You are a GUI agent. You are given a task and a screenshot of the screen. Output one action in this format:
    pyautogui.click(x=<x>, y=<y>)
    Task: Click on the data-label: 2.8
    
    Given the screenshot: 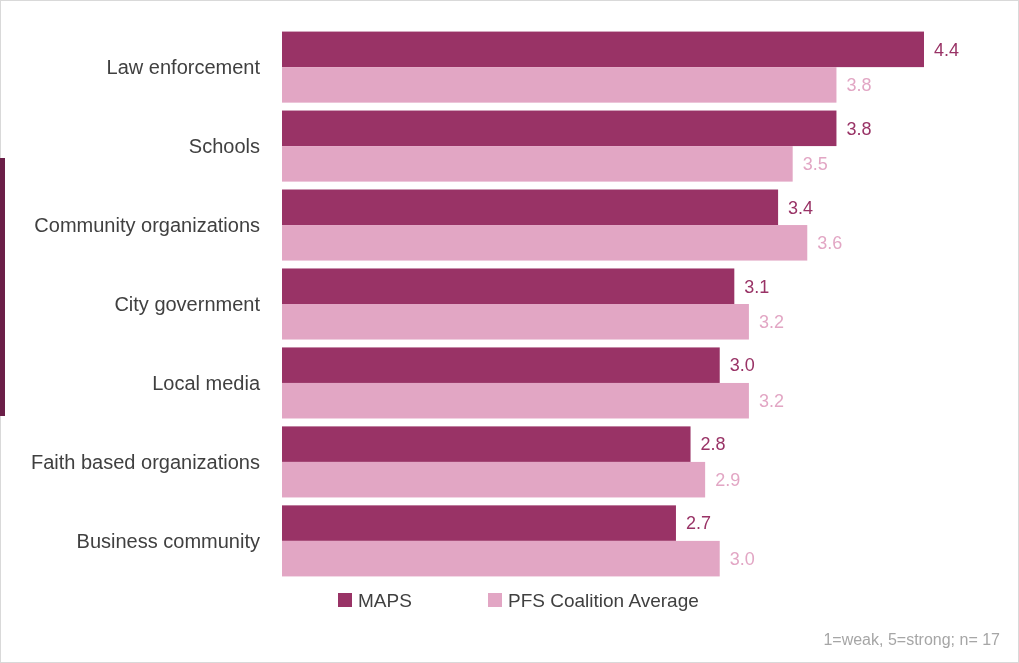 What is the action you would take?
    pyautogui.click(x=713, y=444)
    